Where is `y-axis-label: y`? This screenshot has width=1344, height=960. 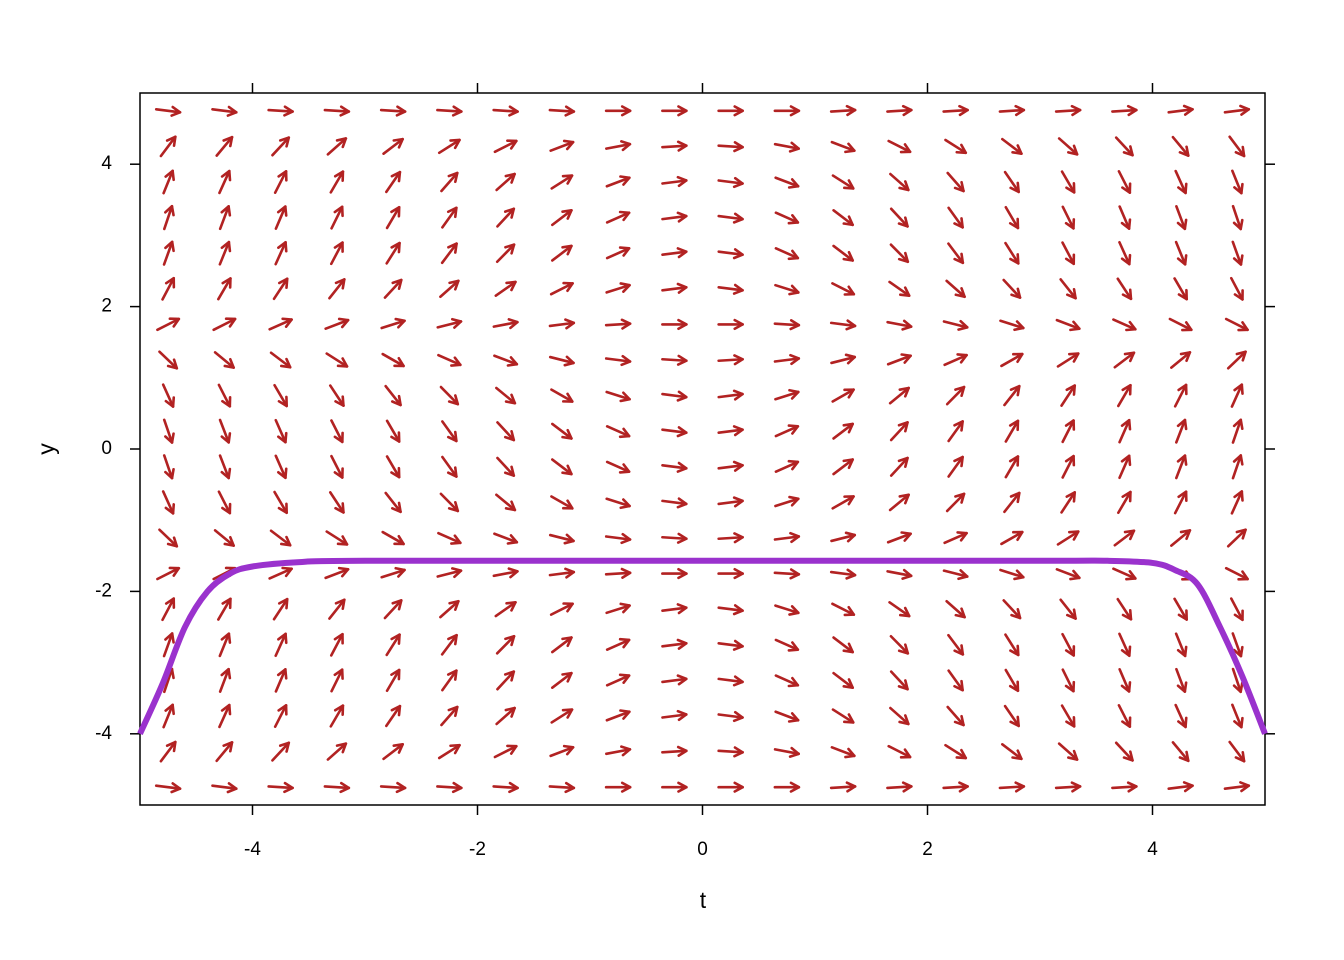 y-axis-label: y is located at coordinates (46, 449).